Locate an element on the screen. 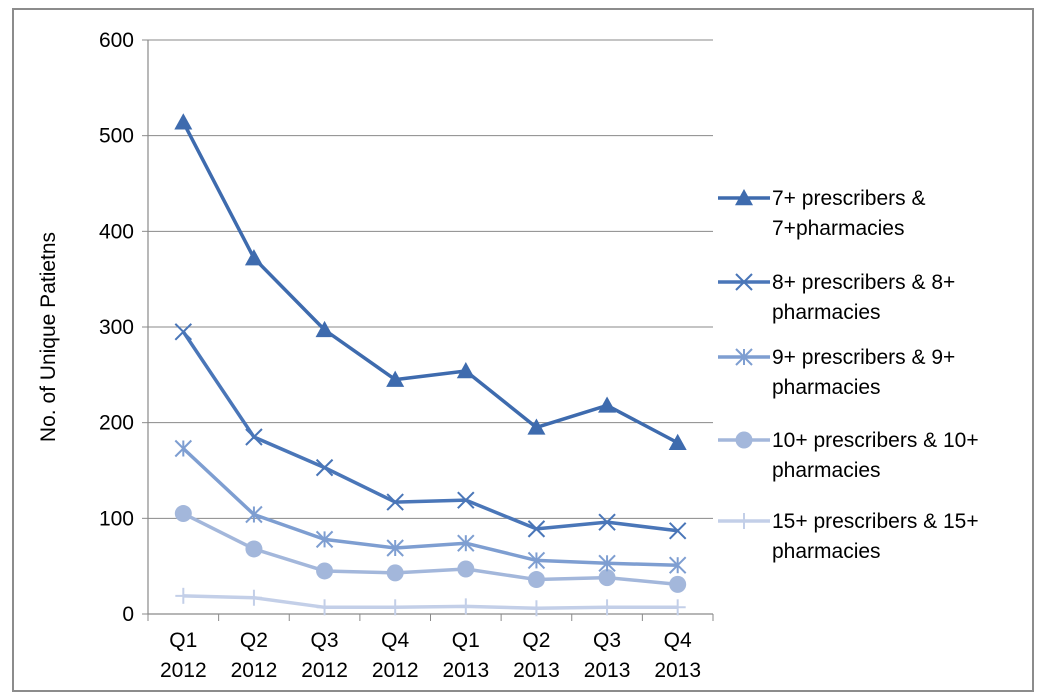 This screenshot has width=1047, height=696. legend-label-1: 7+ prescribers & is located at coordinates (848, 198).